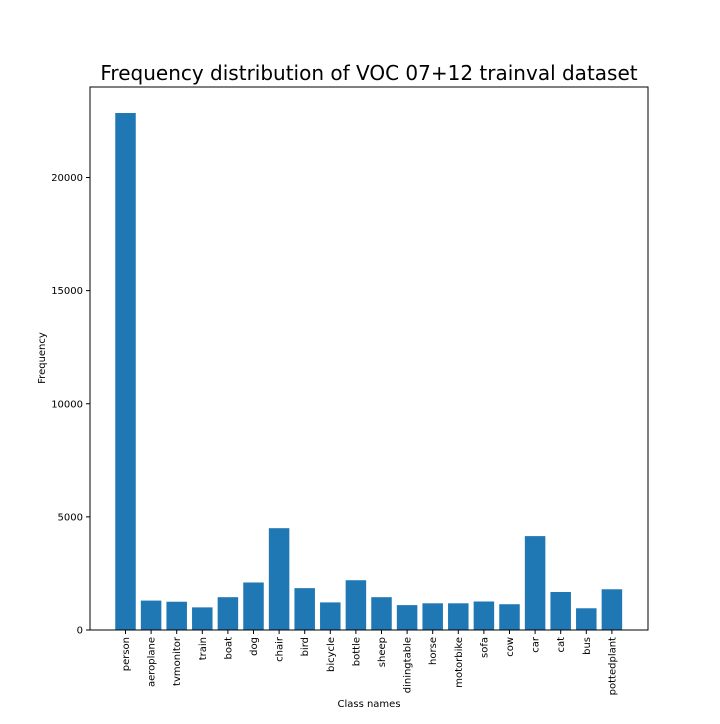 The height and width of the screenshot is (724, 720). Describe the element at coordinates (125, 371) in the screenshot. I see `bar-person` at that location.